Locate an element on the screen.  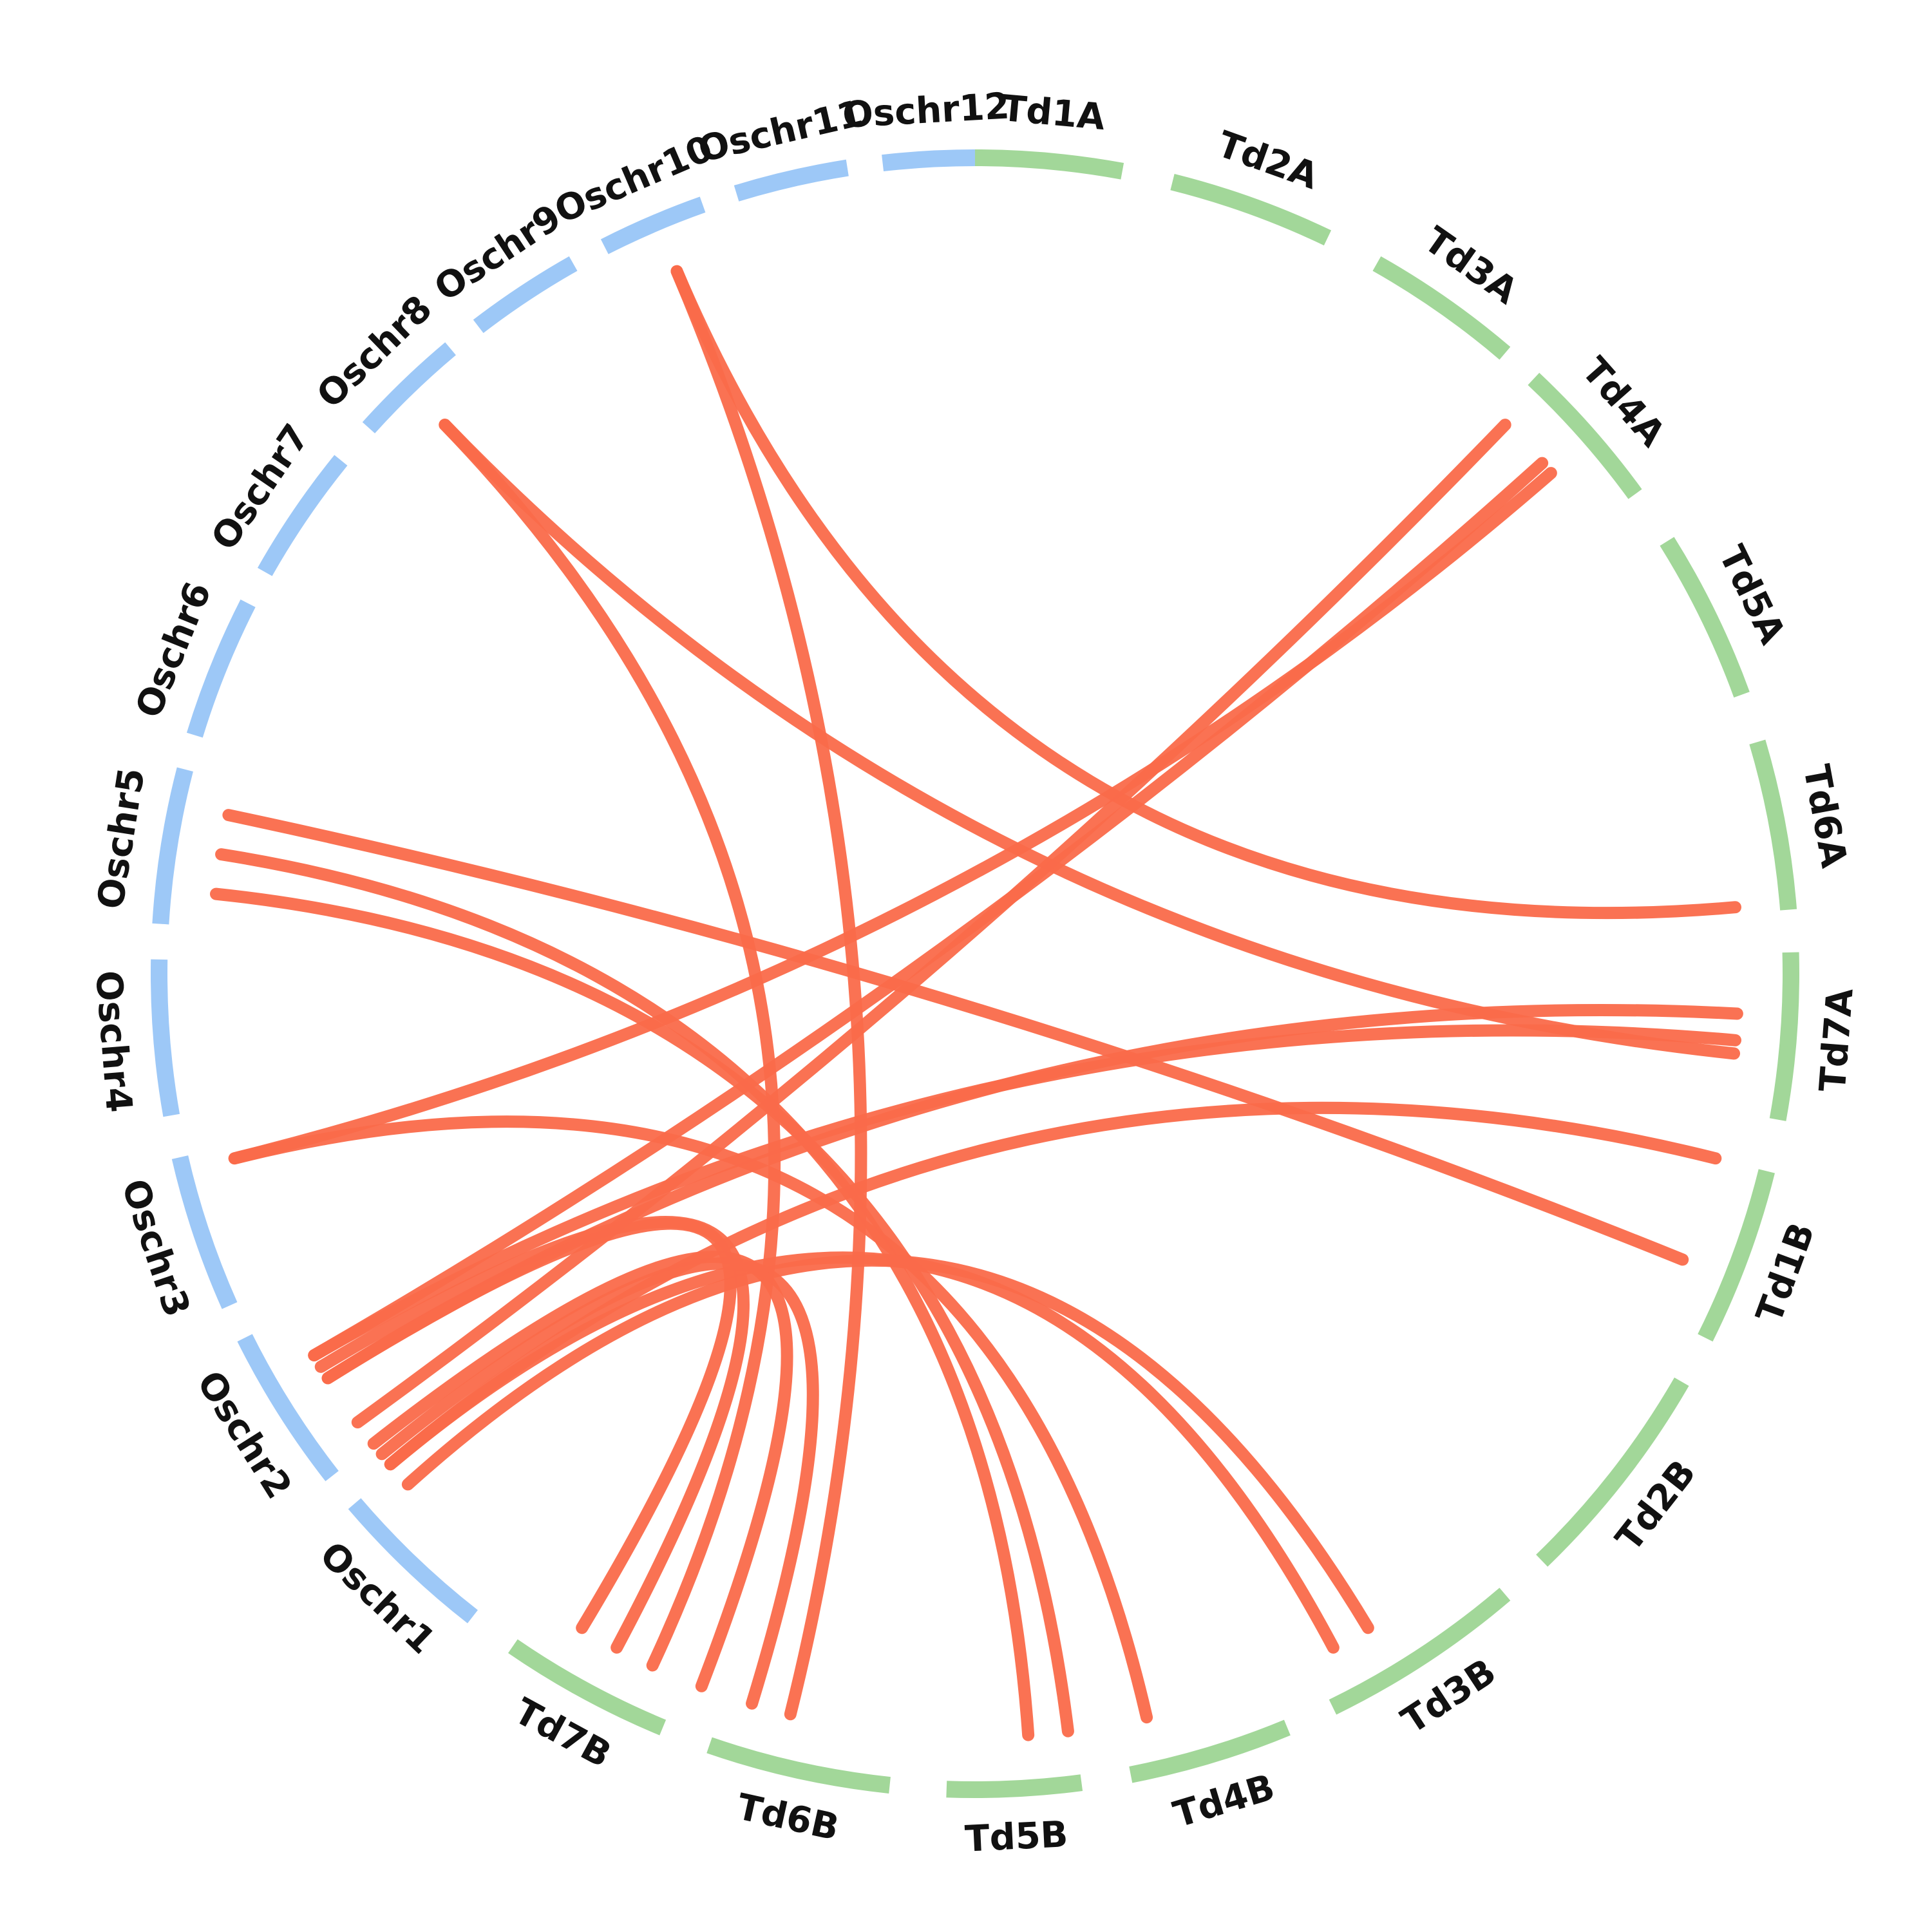
chromosome-label-td1a: Td1A is located at coordinates (1053, 113).